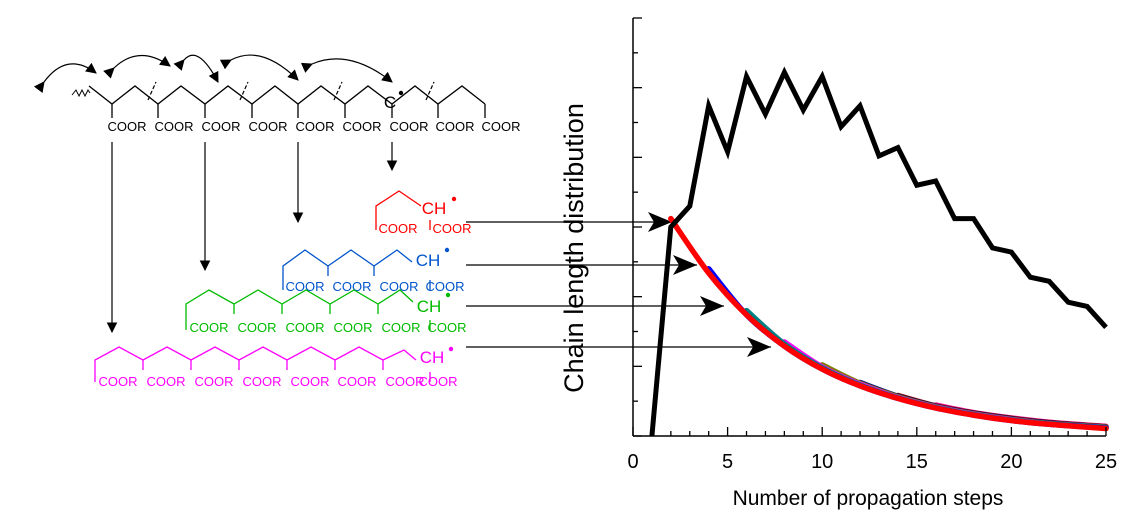  Describe the element at coordinates (398, 205) in the screenshot. I see `dimer-fragment-backbone` at that location.